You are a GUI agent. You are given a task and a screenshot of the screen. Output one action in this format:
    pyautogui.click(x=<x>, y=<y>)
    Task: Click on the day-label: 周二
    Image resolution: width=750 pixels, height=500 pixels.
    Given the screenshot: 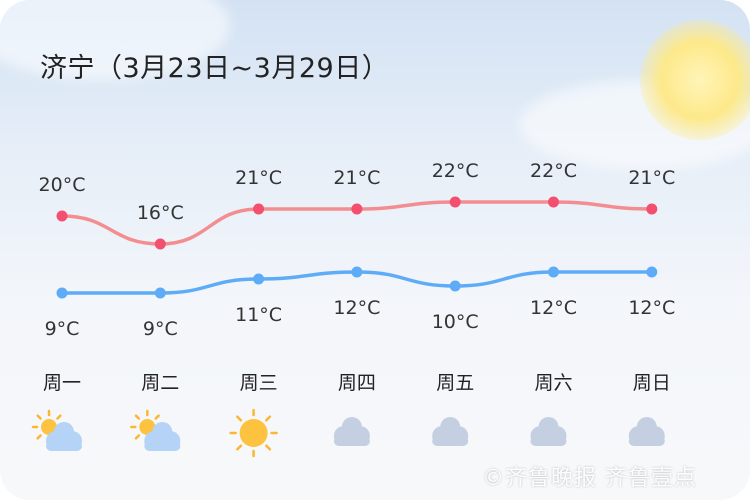 What is the action you would take?
    pyautogui.click(x=160, y=383)
    